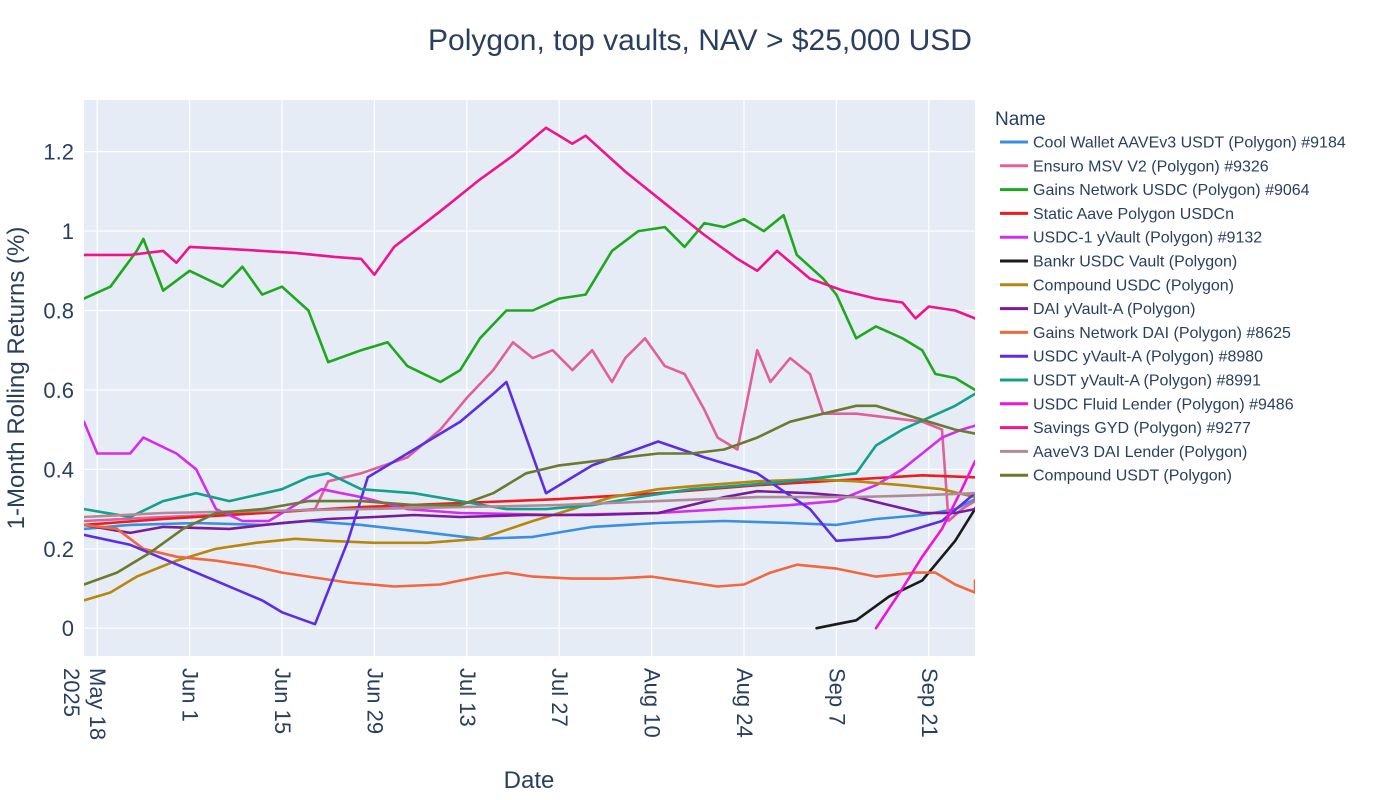  I want to click on x-tick-label: Aug 10, so click(652, 703).